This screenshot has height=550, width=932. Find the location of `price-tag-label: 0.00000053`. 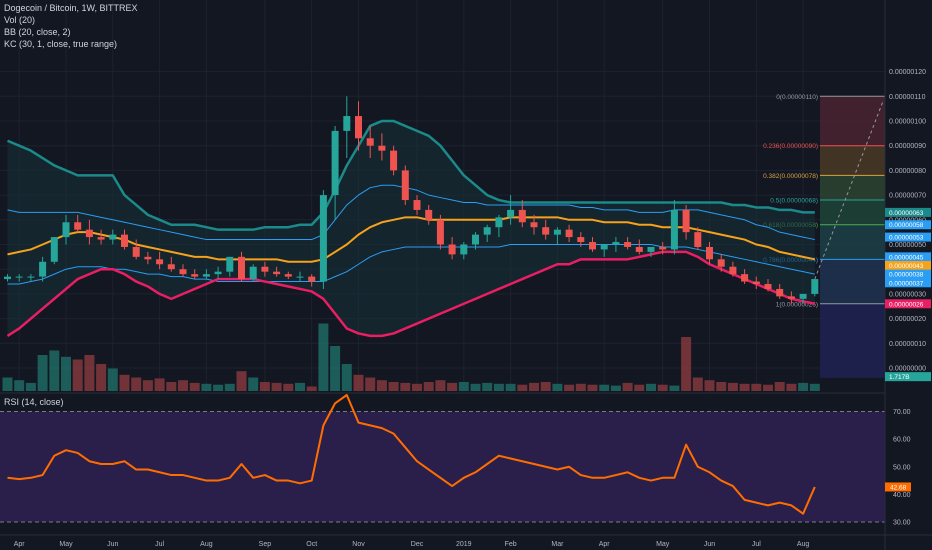

price-tag-label: 0.00000053 is located at coordinates (906, 238).